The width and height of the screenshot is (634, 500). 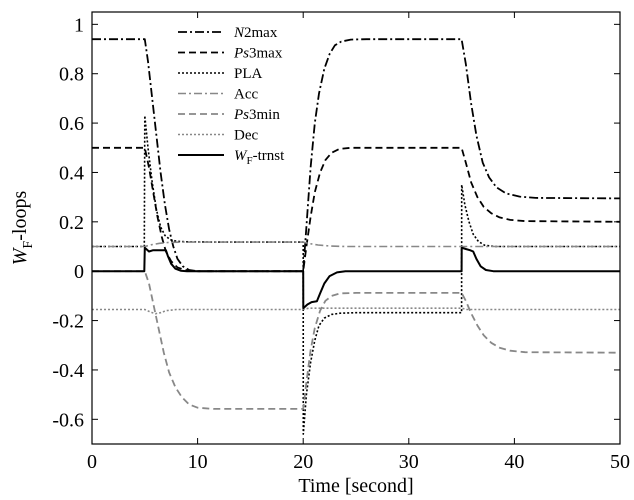 I want to click on legend-entry-rest: 3max, so click(x=266, y=54).